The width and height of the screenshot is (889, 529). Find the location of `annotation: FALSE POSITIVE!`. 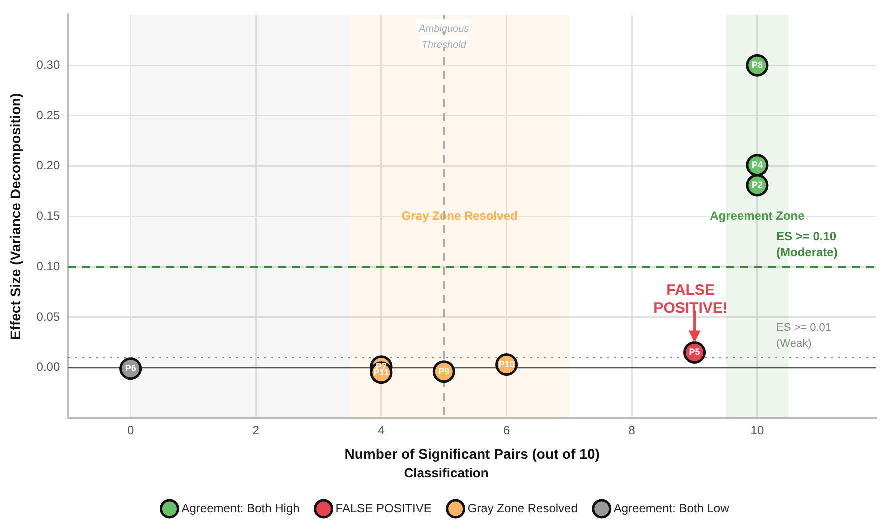

annotation: FALSE POSITIVE! is located at coordinates (691, 299).